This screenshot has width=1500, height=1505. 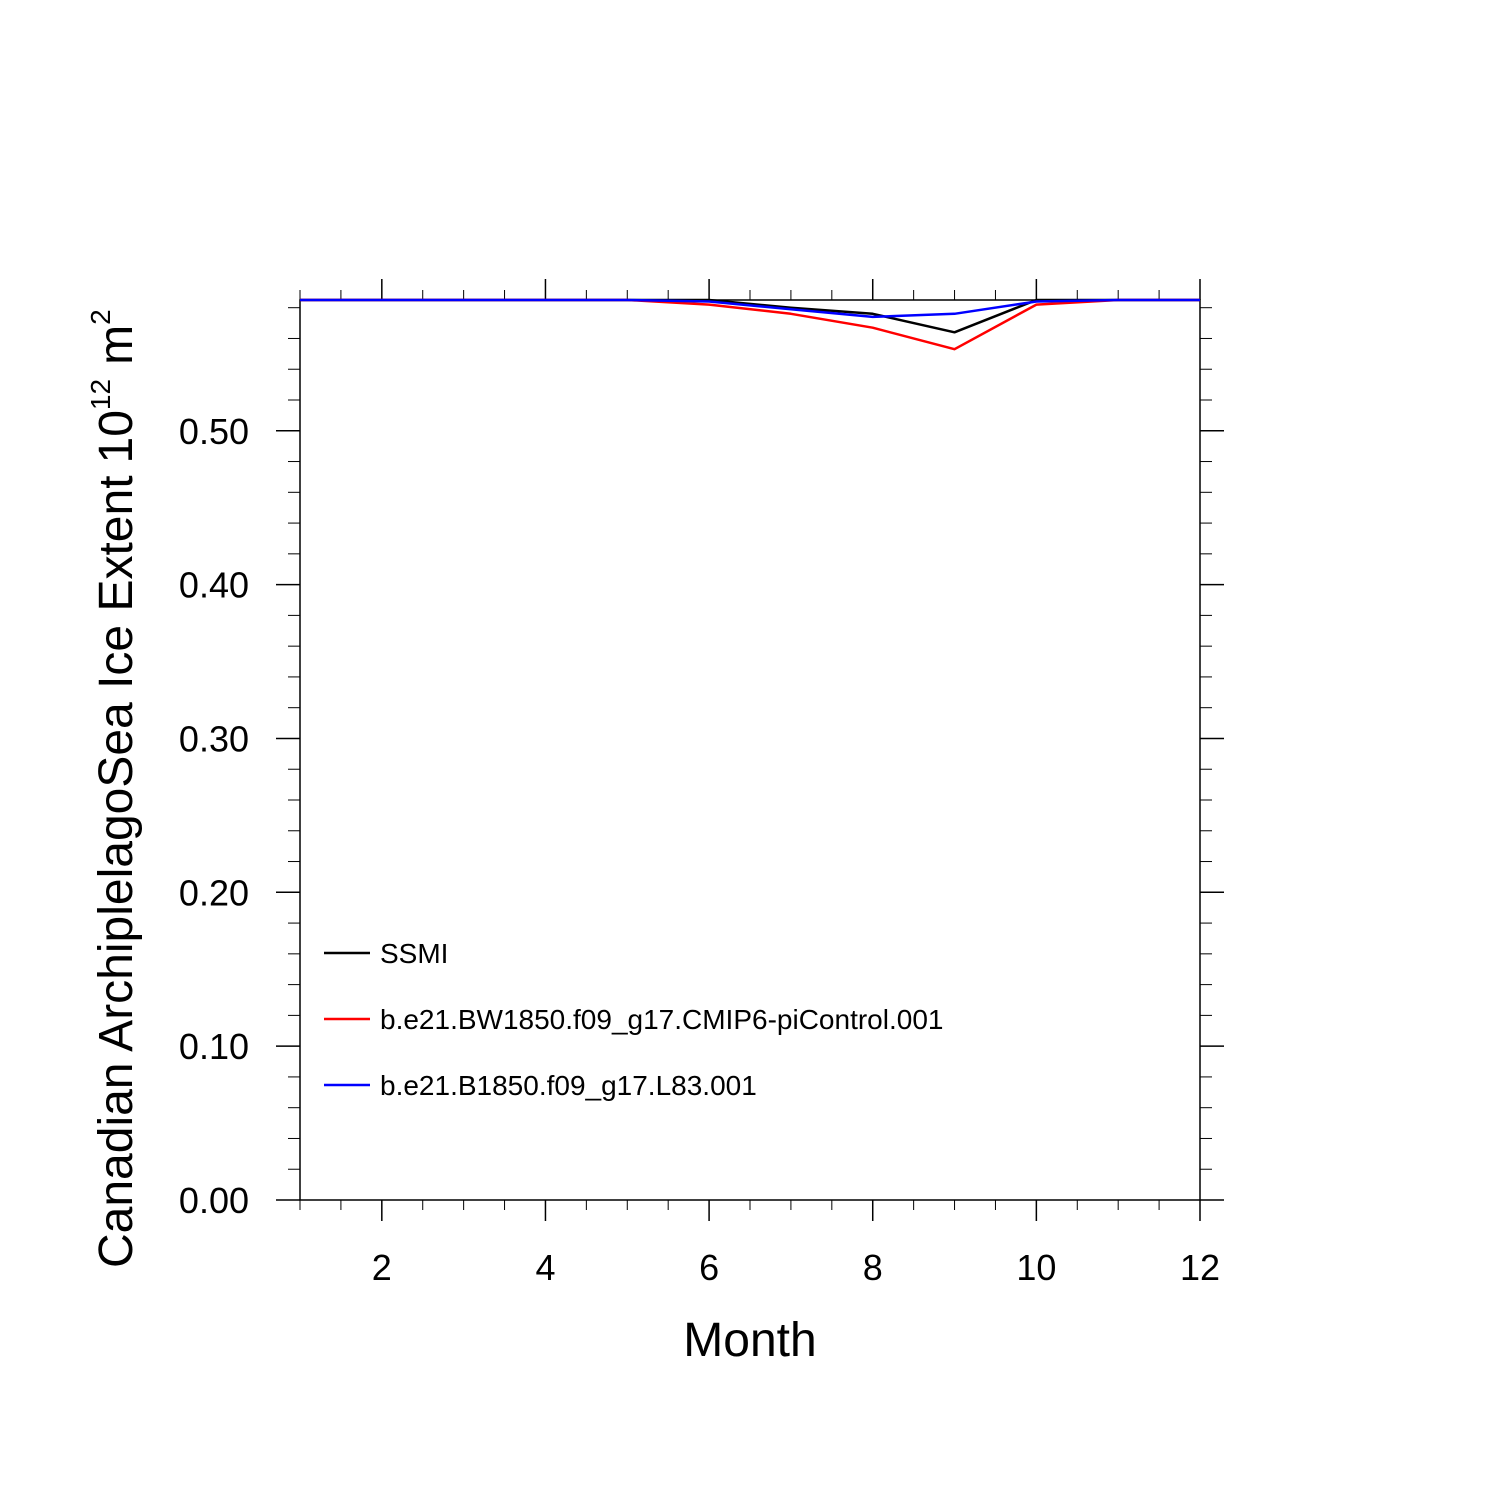 What do you see at coordinates (100, 317) in the screenshot?
I see `y-axis-unit-exponent: 2` at bounding box center [100, 317].